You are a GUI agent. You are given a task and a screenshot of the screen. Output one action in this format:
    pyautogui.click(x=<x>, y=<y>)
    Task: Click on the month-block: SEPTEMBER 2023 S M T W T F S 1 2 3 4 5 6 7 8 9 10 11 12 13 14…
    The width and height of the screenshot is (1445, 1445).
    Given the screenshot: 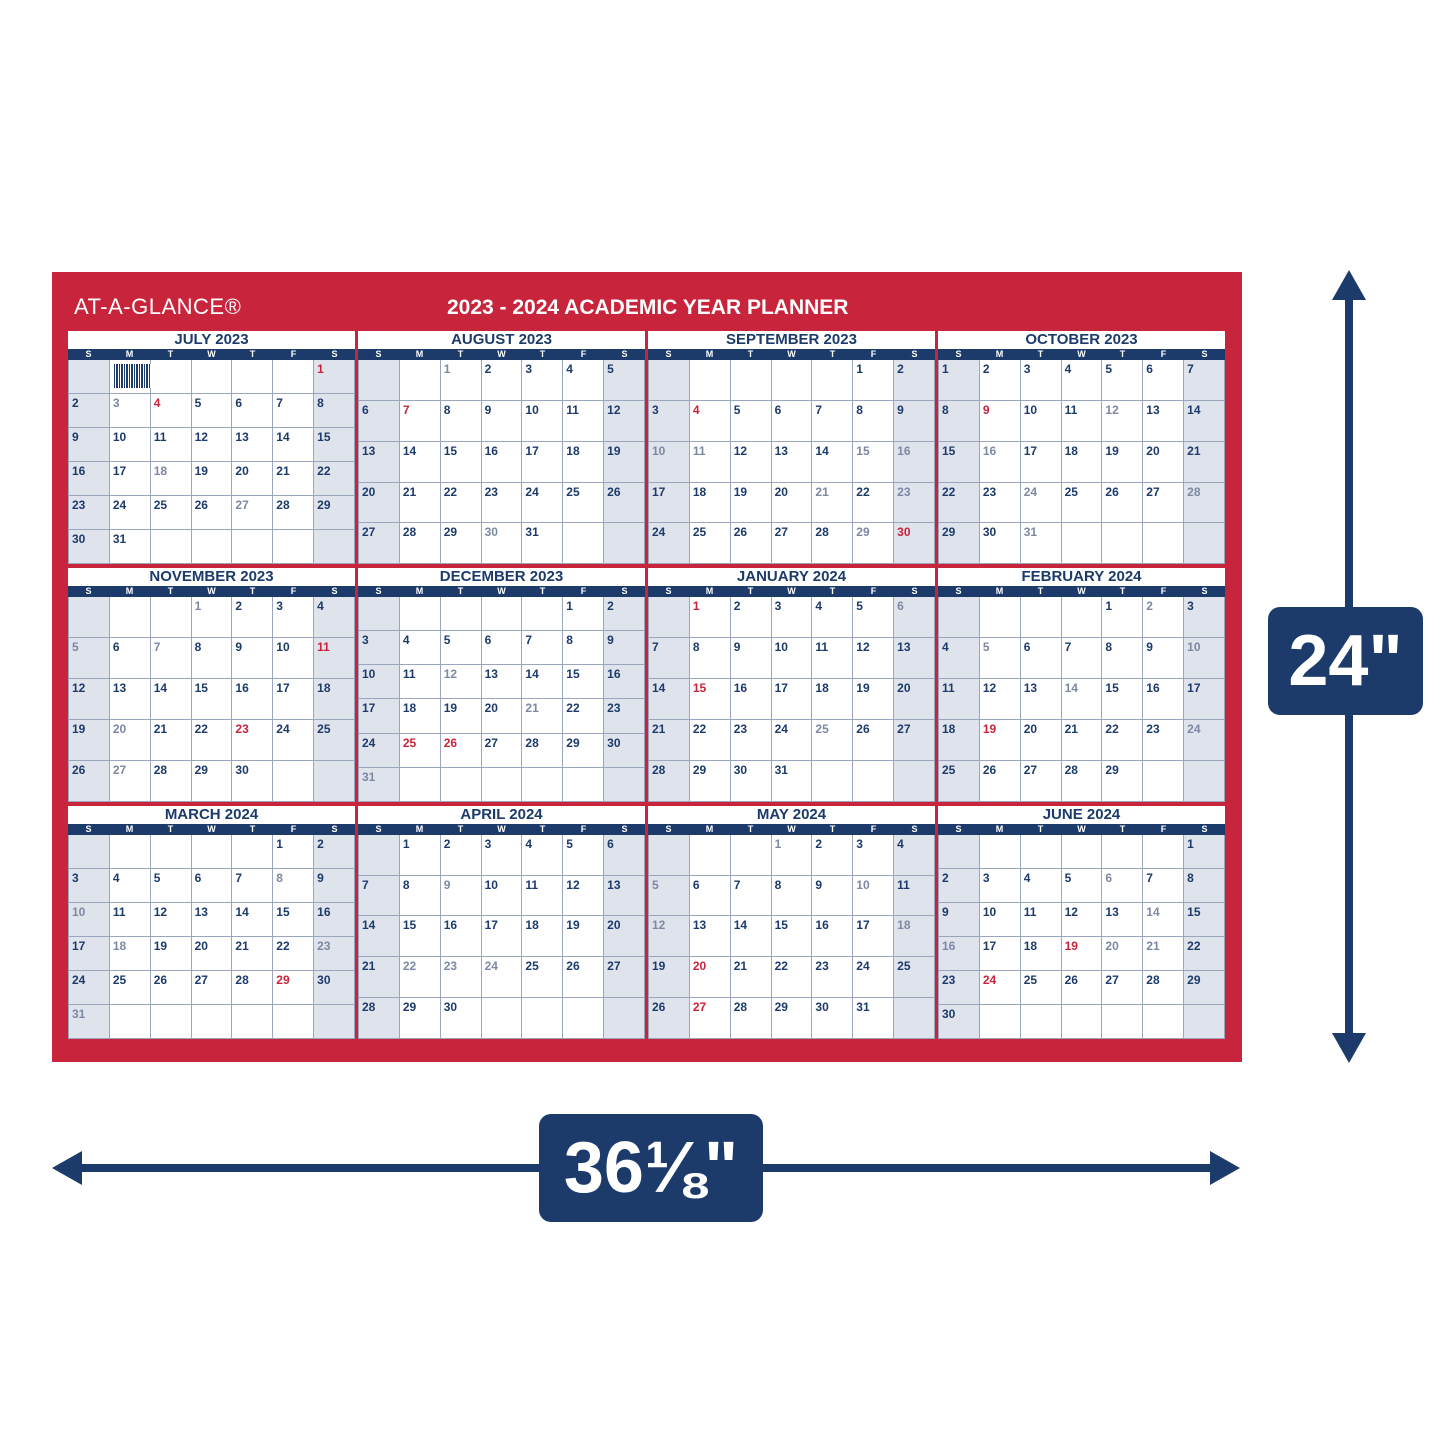 What is the action you would take?
    pyautogui.click(x=791, y=448)
    